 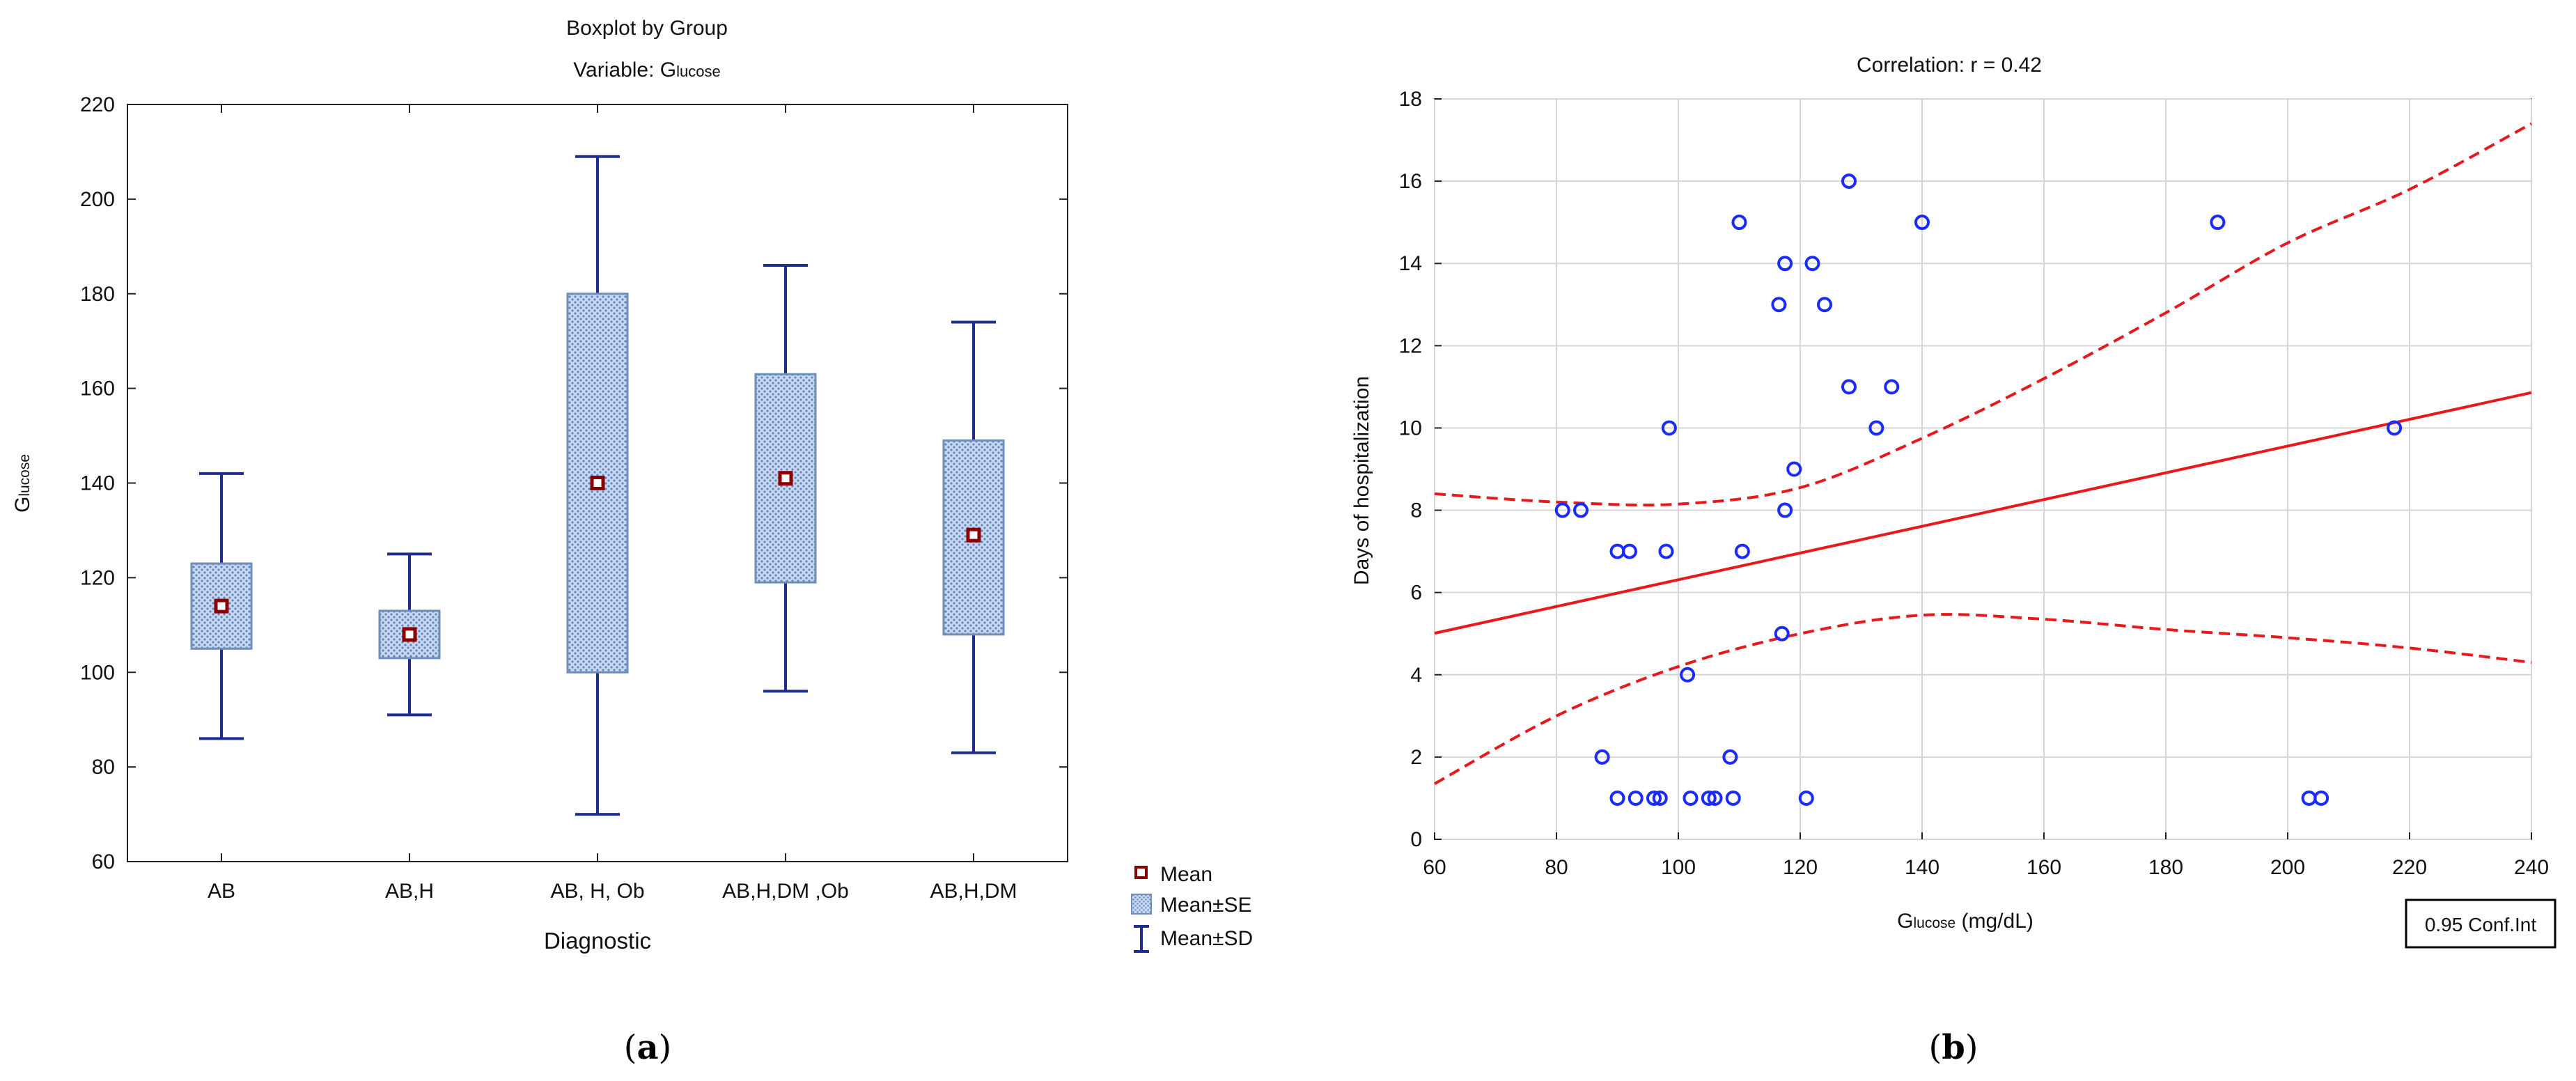 What do you see at coordinates (786, 891) in the screenshot?
I see `x-tick-label: AB,H,DM ,Ob` at bounding box center [786, 891].